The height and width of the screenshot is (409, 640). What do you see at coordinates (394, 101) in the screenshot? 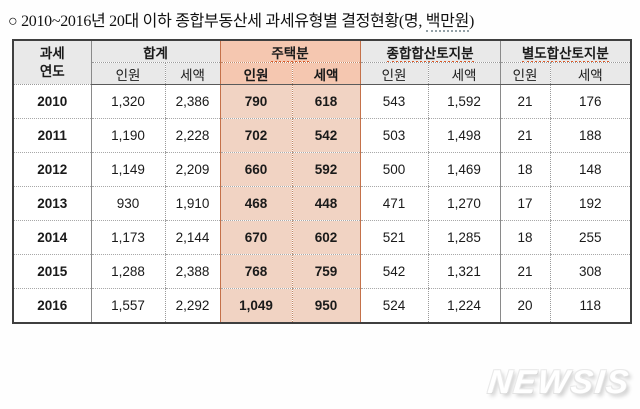
I see `value-cell: 543` at bounding box center [394, 101].